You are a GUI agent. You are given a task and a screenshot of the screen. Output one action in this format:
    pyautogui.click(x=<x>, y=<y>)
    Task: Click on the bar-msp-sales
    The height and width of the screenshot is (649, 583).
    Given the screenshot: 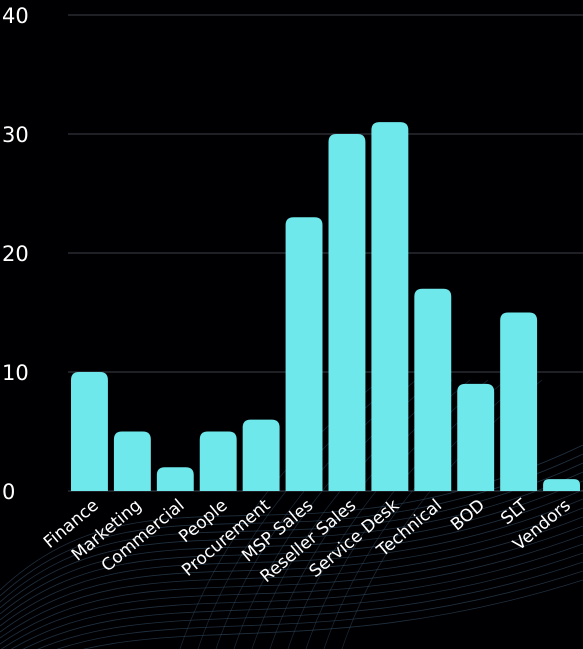 What is the action you would take?
    pyautogui.click(x=304, y=354)
    